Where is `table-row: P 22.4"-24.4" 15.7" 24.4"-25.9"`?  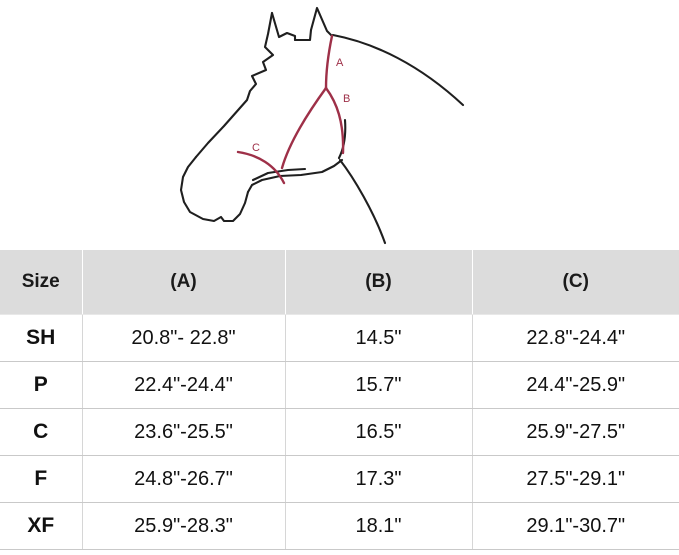 table-row: P 22.4"-24.4" 15.7" 24.4"-25.9" is located at coordinates (339, 385).